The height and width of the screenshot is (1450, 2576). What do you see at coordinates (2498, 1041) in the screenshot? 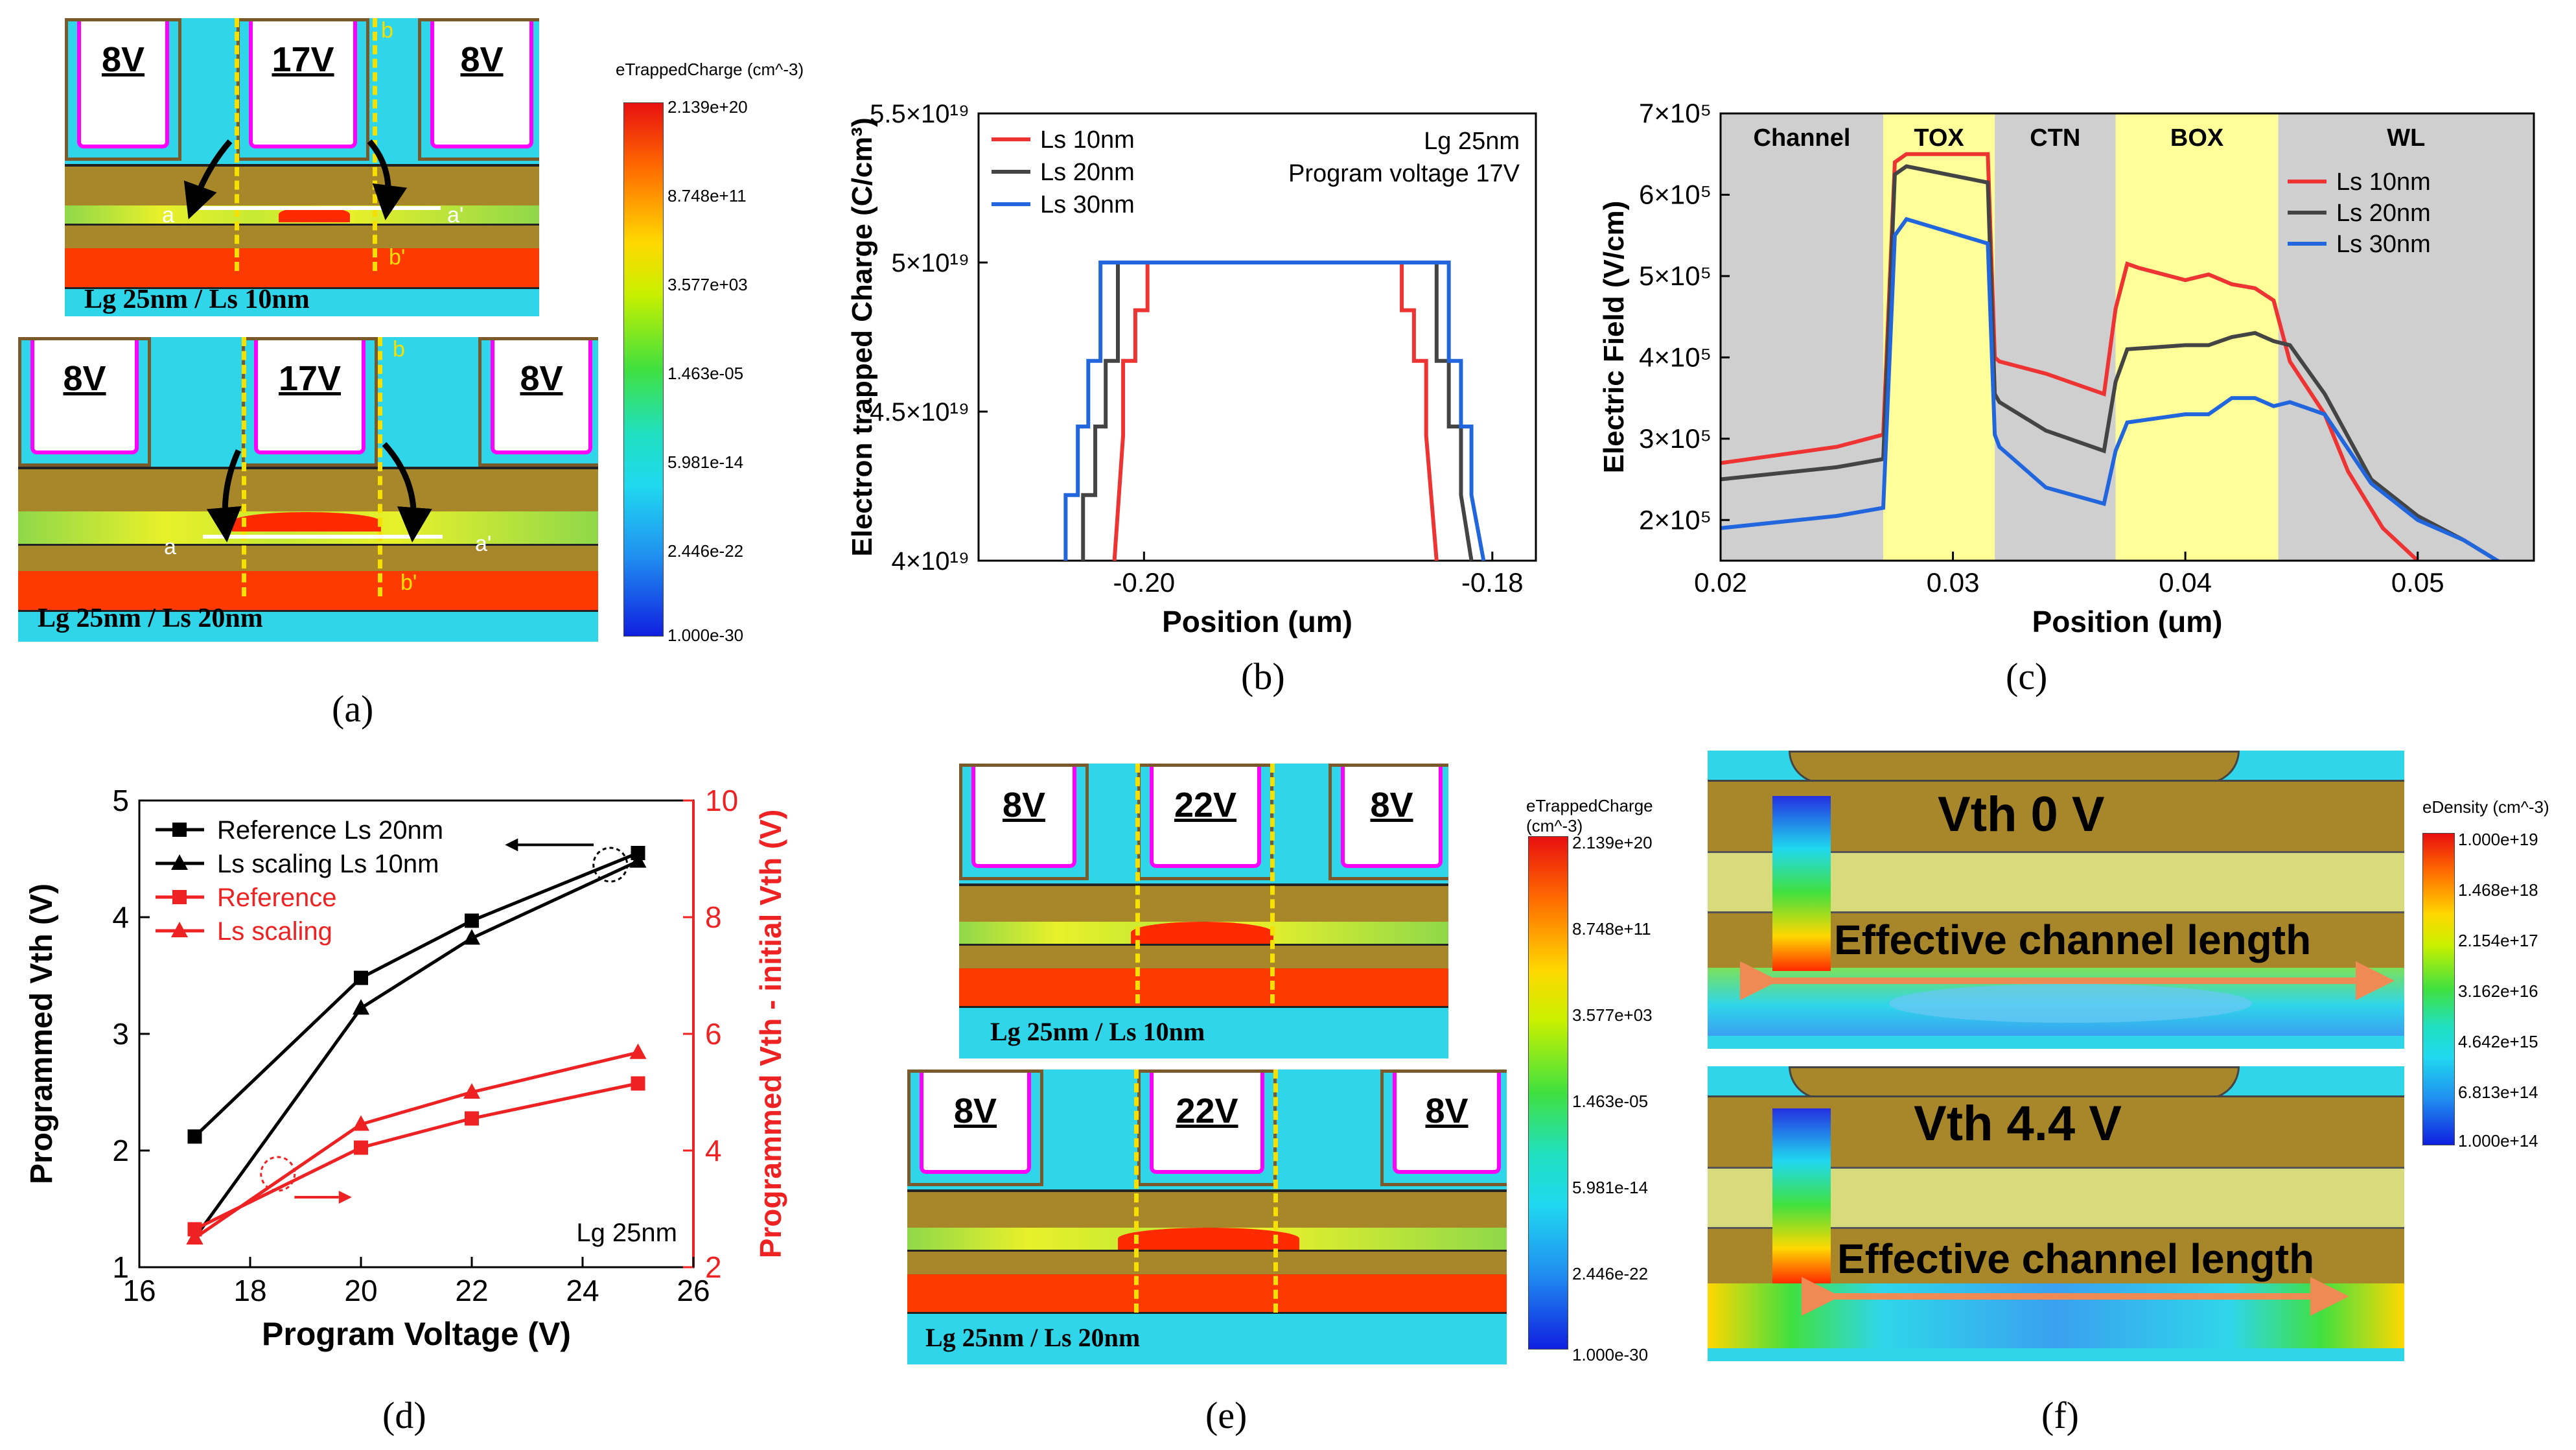
I see `colorbar-tick: 4.642e+15` at bounding box center [2498, 1041].